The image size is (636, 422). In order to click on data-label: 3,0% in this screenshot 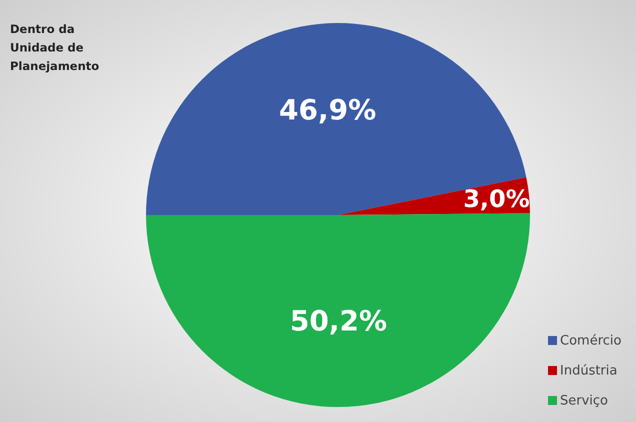, I will do `click(496, 198)`.